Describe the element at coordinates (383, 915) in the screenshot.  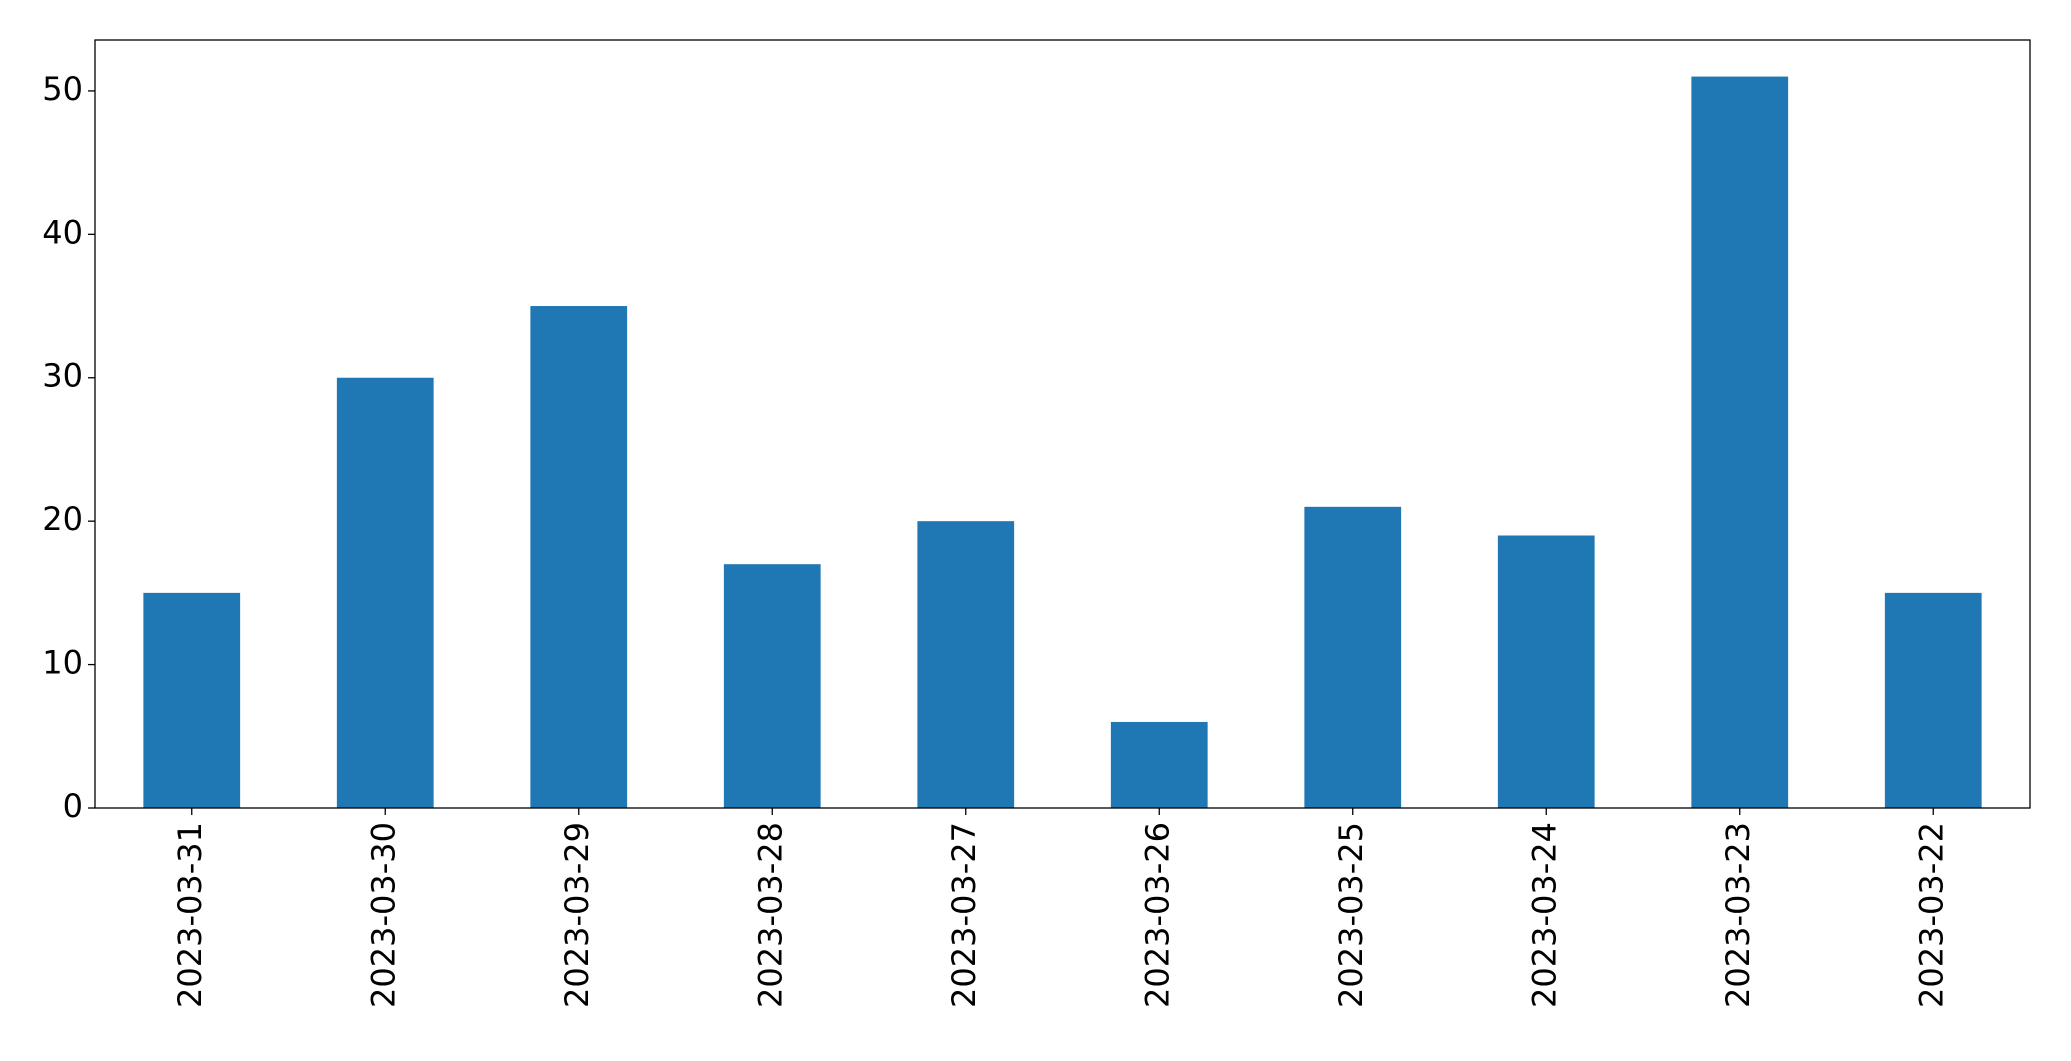
I see `x-tick-label: 2023-03-30` at that location.